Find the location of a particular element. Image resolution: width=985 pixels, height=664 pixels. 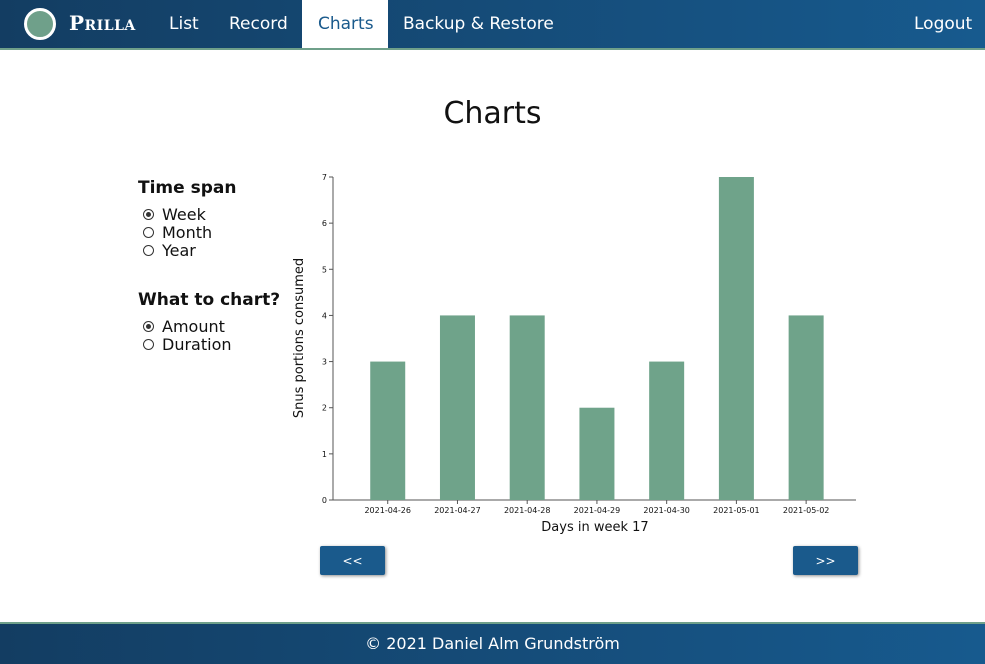

y-axis-label: Snus portions consumed is located at coordinates (299, 338).